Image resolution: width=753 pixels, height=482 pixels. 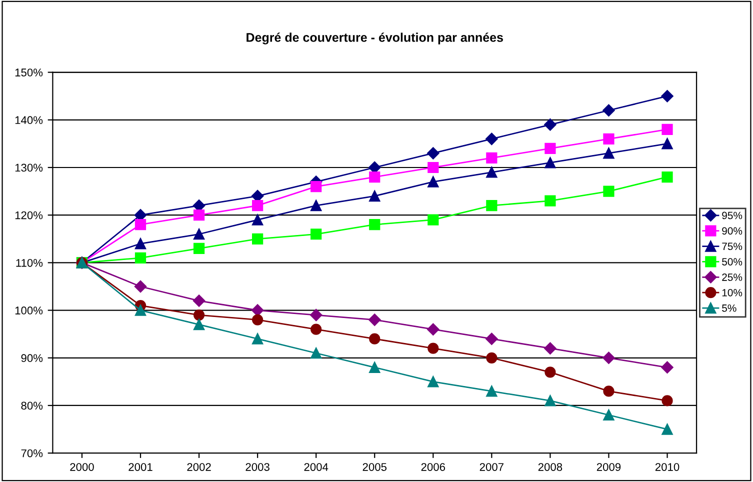 What do you see at coordinates (492, 467) in the screenshot?
I see `x-tick-label: 2007` at bounding box center [492, 467].